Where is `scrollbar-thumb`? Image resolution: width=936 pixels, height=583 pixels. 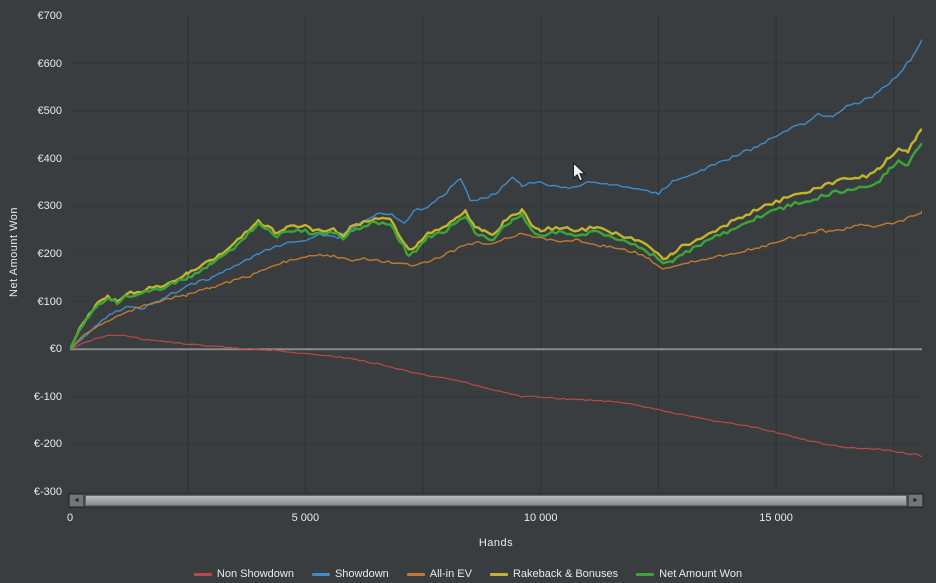
scrollbar-thumb is located at coordinates (496, 500).